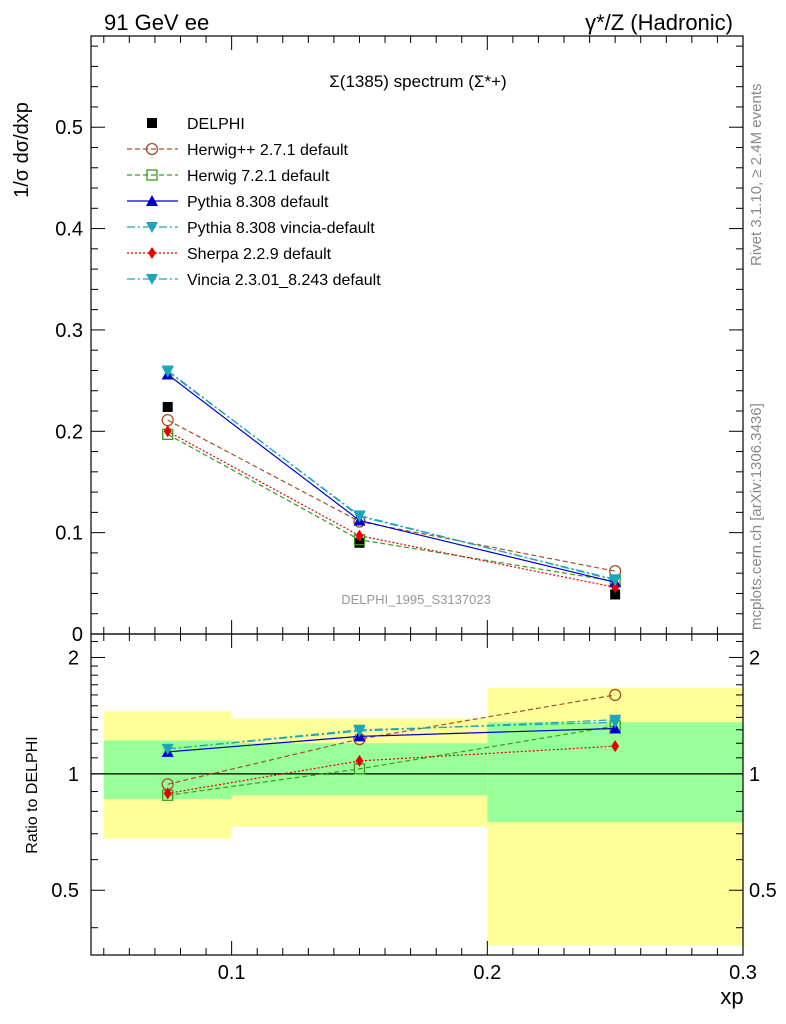 The width and height of the screenshot is (786, 1024). I want to click on mcplots-label: mcplots.cern.ch [arXiv:1306.3436], so click(756, 516).